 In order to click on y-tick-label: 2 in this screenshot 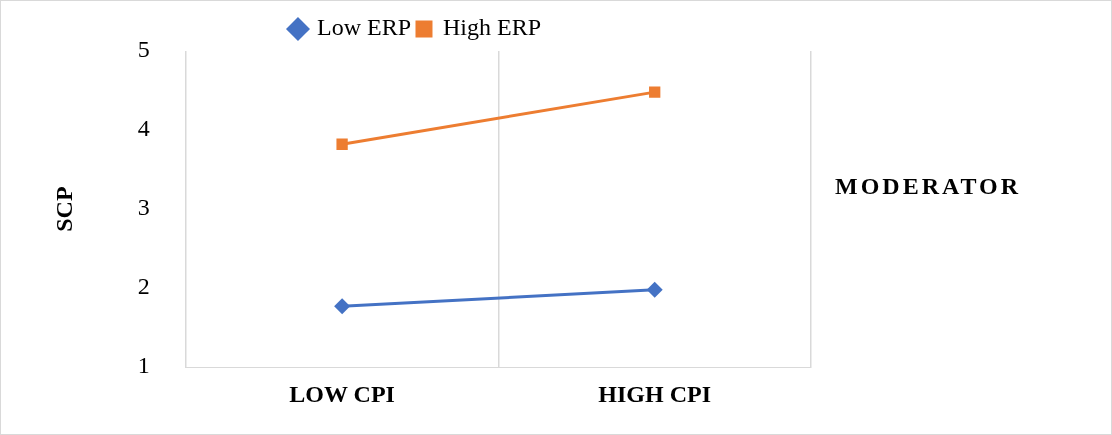, I will do `click(143, 286)`.